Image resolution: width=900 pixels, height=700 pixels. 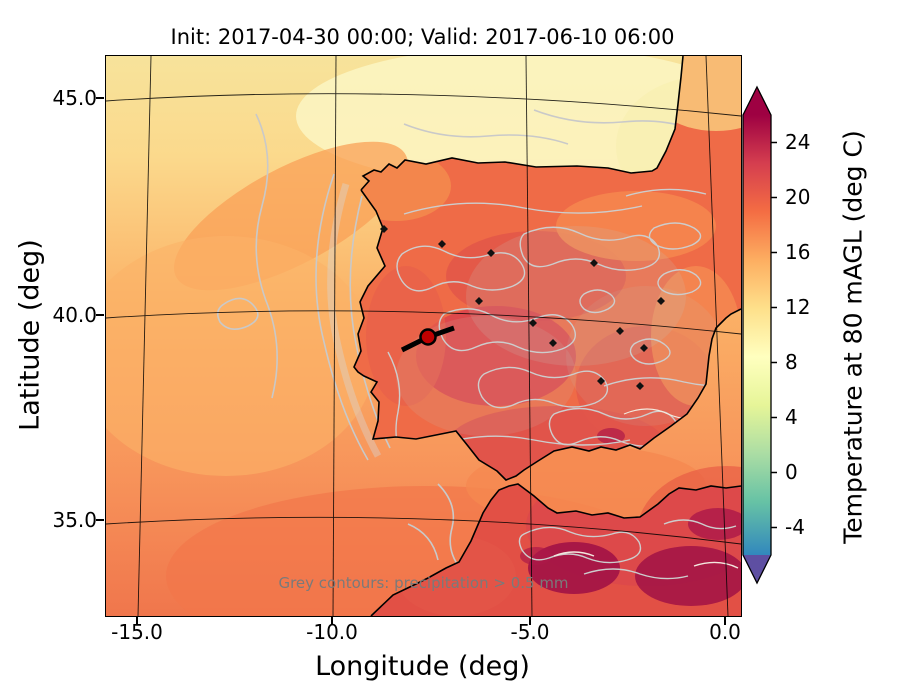 I want to click on colorbar-tick-label: 24, so click(x=798, y=142).